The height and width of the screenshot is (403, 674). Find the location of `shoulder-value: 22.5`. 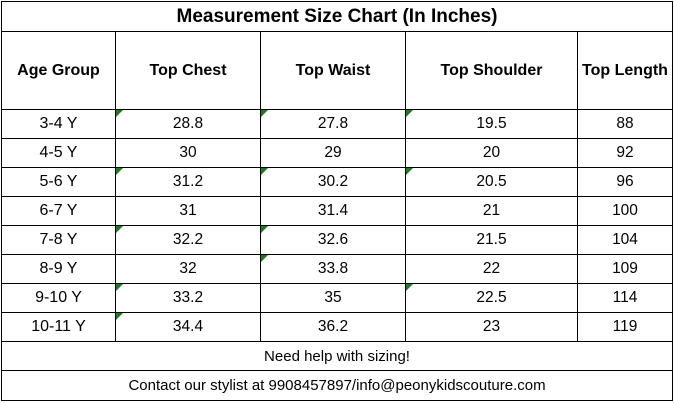

shoulder-value: 22.5 is located at coordinates (491, 297).